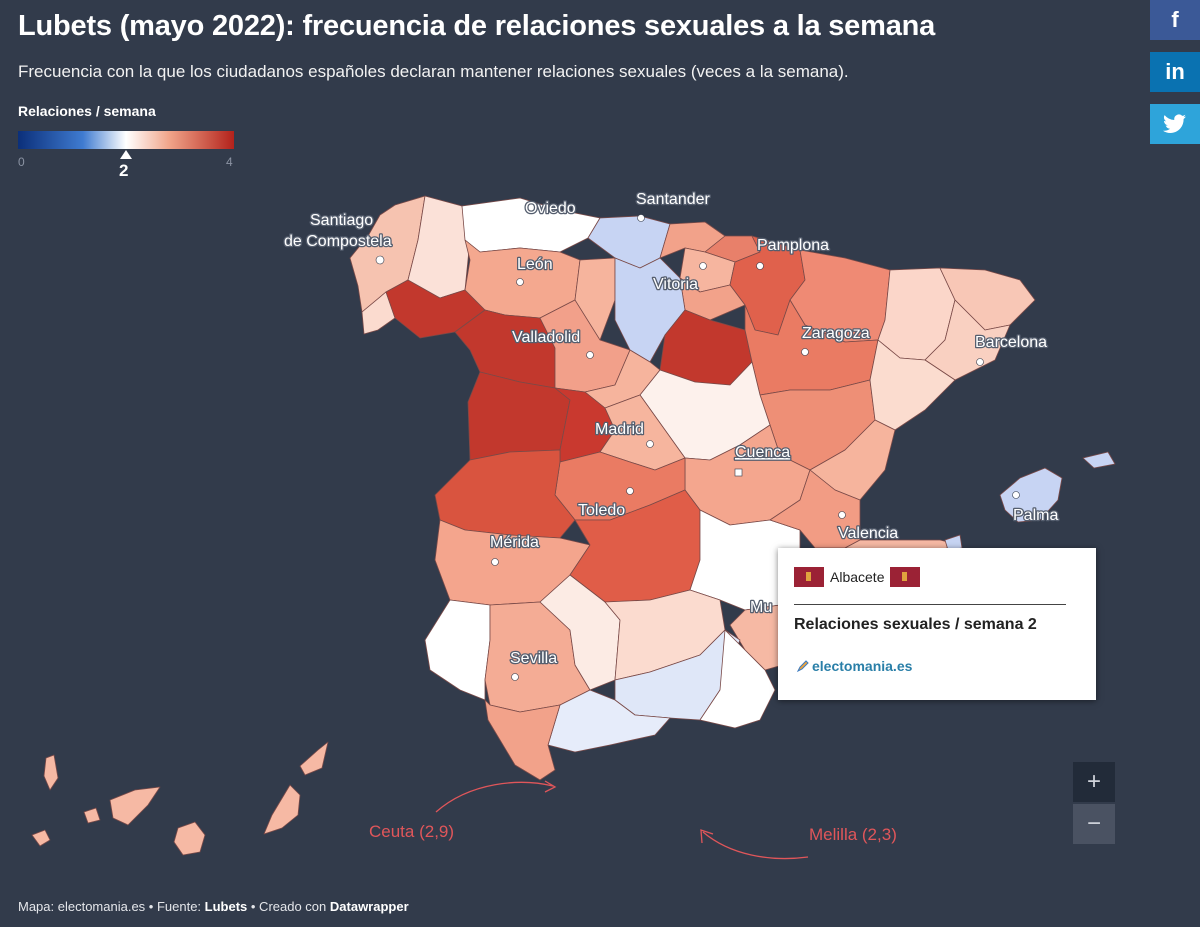  I want to click on city-dot-valladolid, so click(590, 355).